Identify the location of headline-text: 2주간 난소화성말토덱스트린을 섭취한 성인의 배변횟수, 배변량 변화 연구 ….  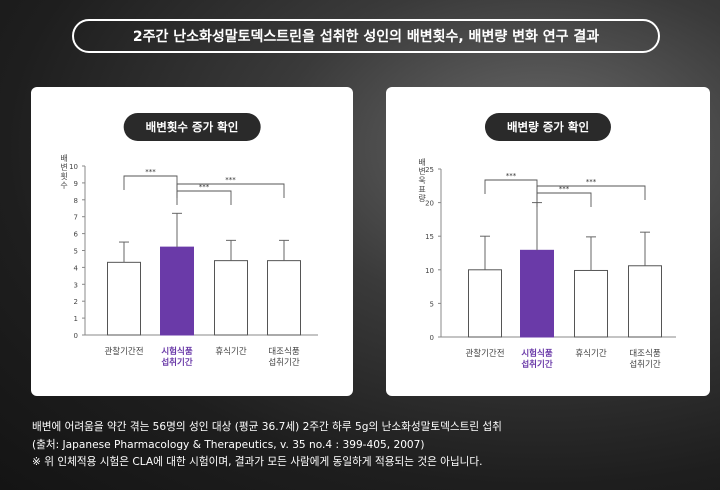
(366, 37).